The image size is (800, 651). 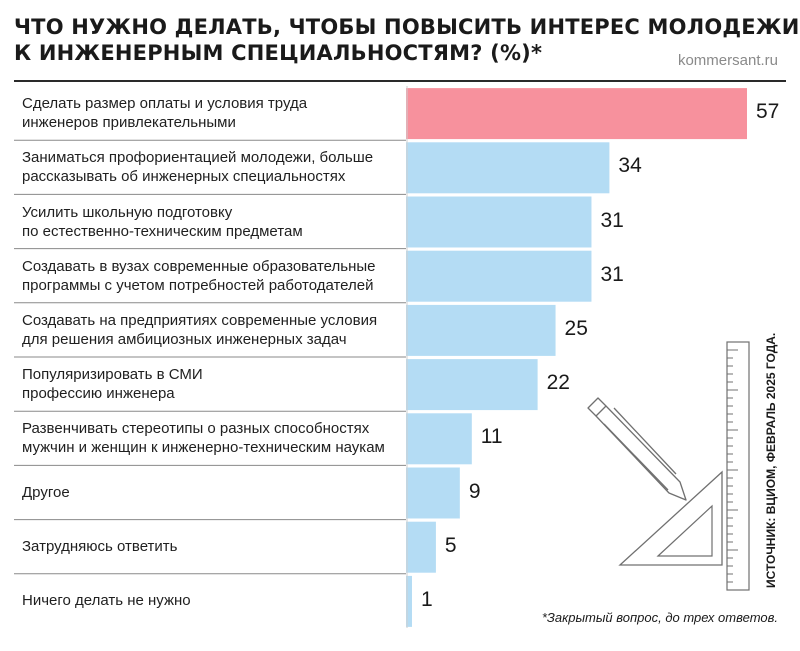 I want to click on category-label-8: Затрудняюсь ответить, so click(x=217, y=546).